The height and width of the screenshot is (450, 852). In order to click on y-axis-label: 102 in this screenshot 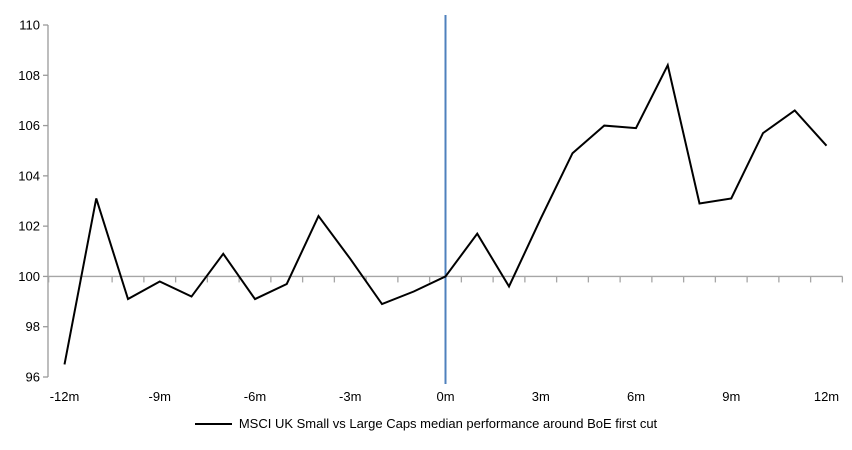, I will do `click(29, 226)`.